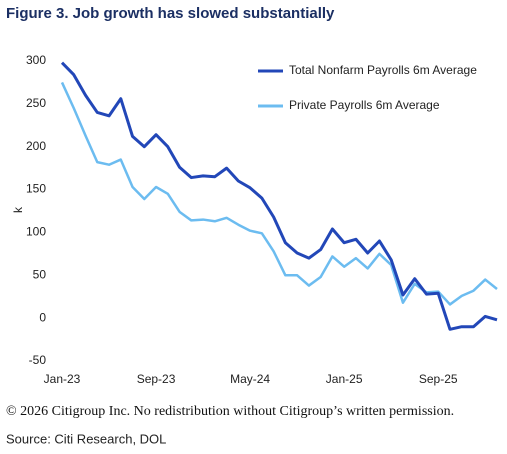  I want to click on y-tick-label: -50, so click(38, 360).